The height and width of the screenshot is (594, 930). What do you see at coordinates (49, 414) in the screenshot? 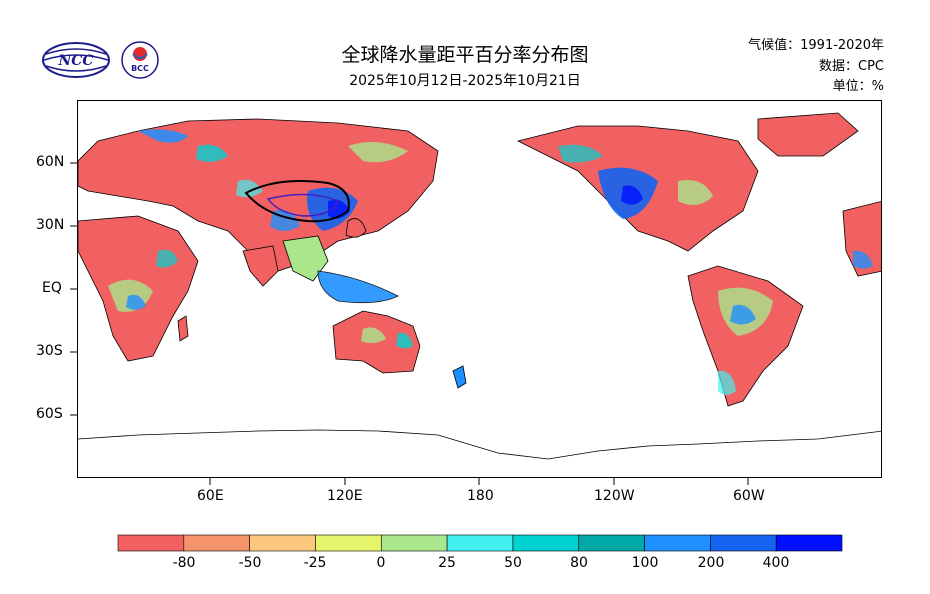
I see `lat-label-60s: 60S` at bounding box center [49, 414].